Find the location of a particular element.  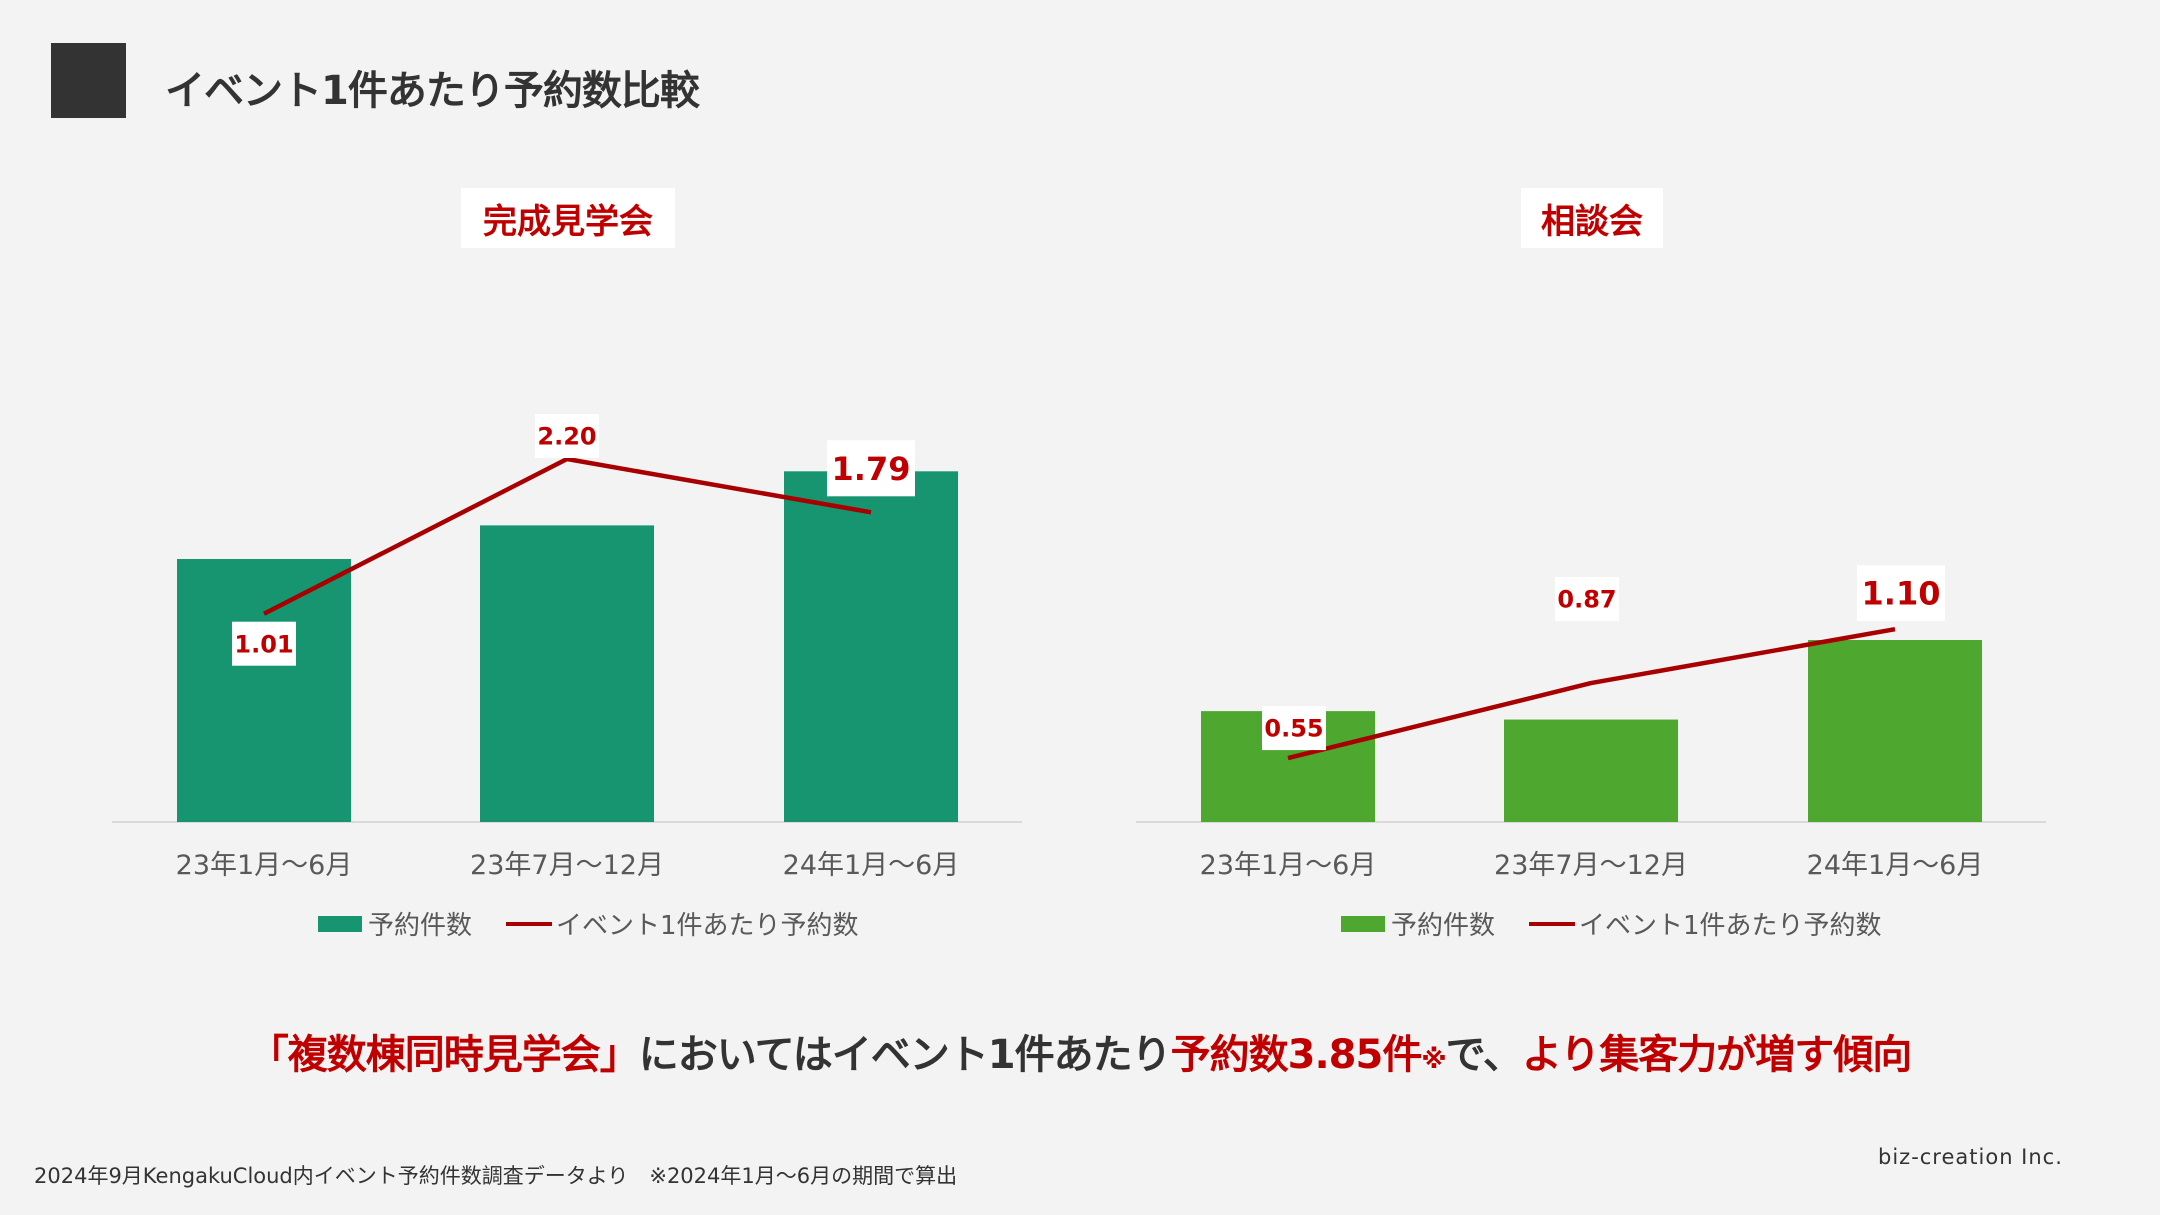

data-label: 1.01 is located at coordinates (263, 644).